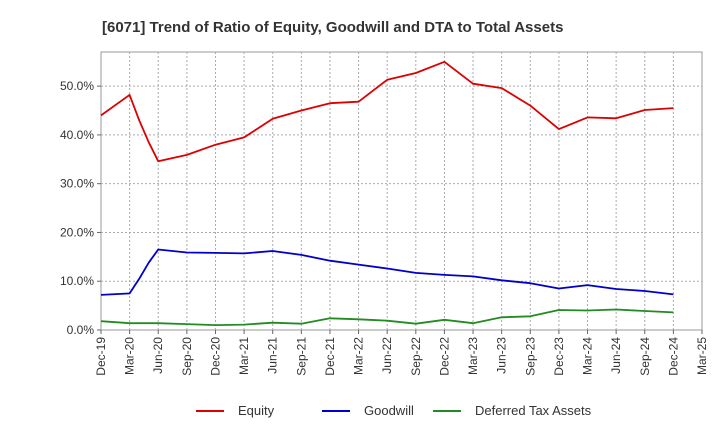  I want to click on y-tick-label: 20.0%, so click(77, 232).